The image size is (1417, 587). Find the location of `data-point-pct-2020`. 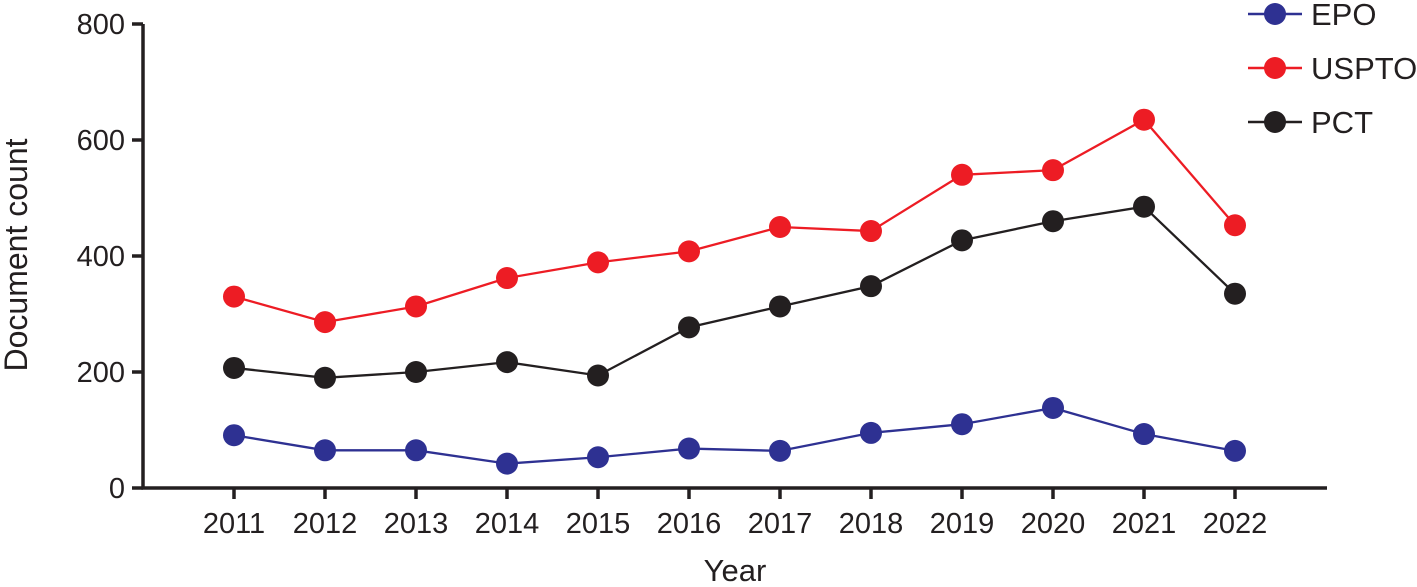

data-point-pct-2020 is located at coordinates (1053, 221).